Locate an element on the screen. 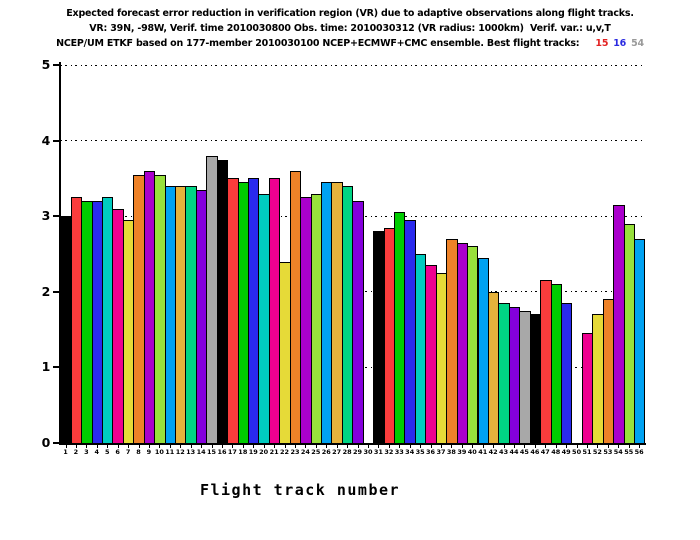  x-tick-label-53: 53 is located at coordinates (608, 452).